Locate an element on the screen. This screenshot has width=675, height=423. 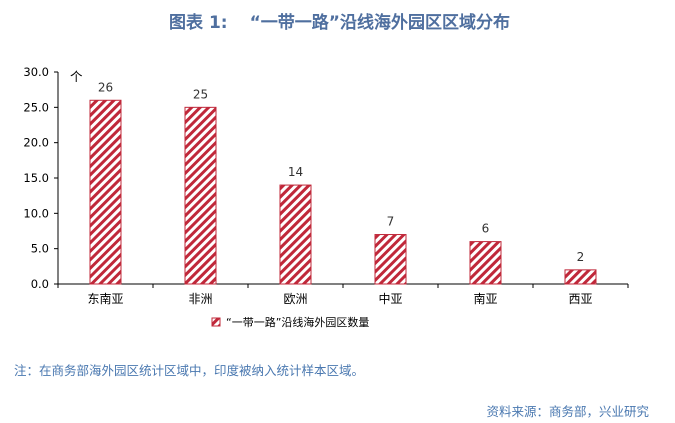
chart-title-text: “一带一路”沿线海外园区区域分布 is located at coordinates (379, 23).